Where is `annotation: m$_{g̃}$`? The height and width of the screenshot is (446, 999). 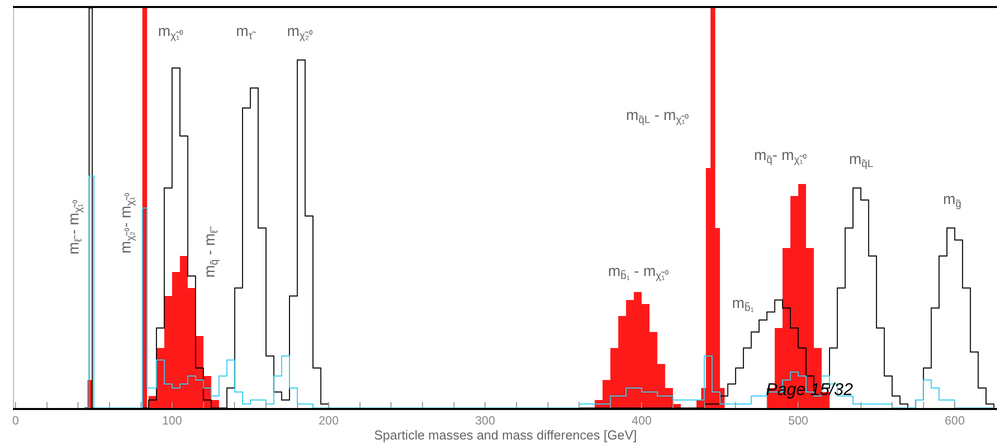
annotation: m$_{g̃}$ is located at coordinates (952, 200).